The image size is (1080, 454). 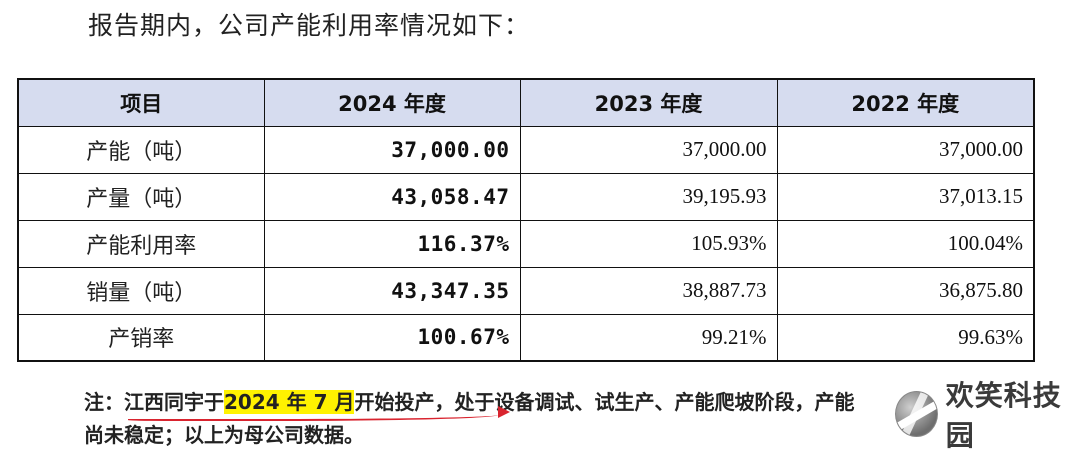 What do you see at coordinates (392, 149) in the screenshot?
I see `cell-2024: 37,000.00` at bounding box center [392, 149].